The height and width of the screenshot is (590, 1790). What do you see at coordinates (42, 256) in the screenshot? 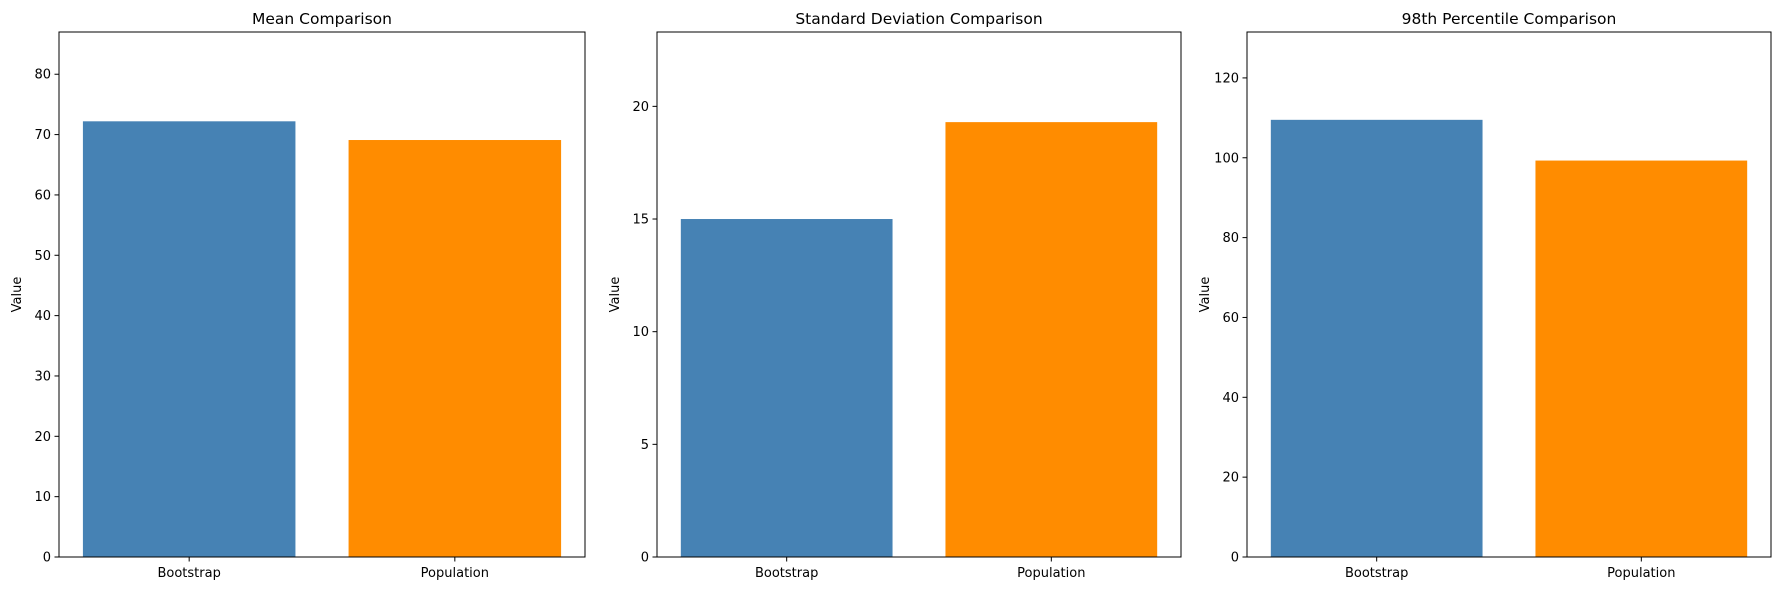
I see `y-tick-label: 50` at bounding box center [42, 256].